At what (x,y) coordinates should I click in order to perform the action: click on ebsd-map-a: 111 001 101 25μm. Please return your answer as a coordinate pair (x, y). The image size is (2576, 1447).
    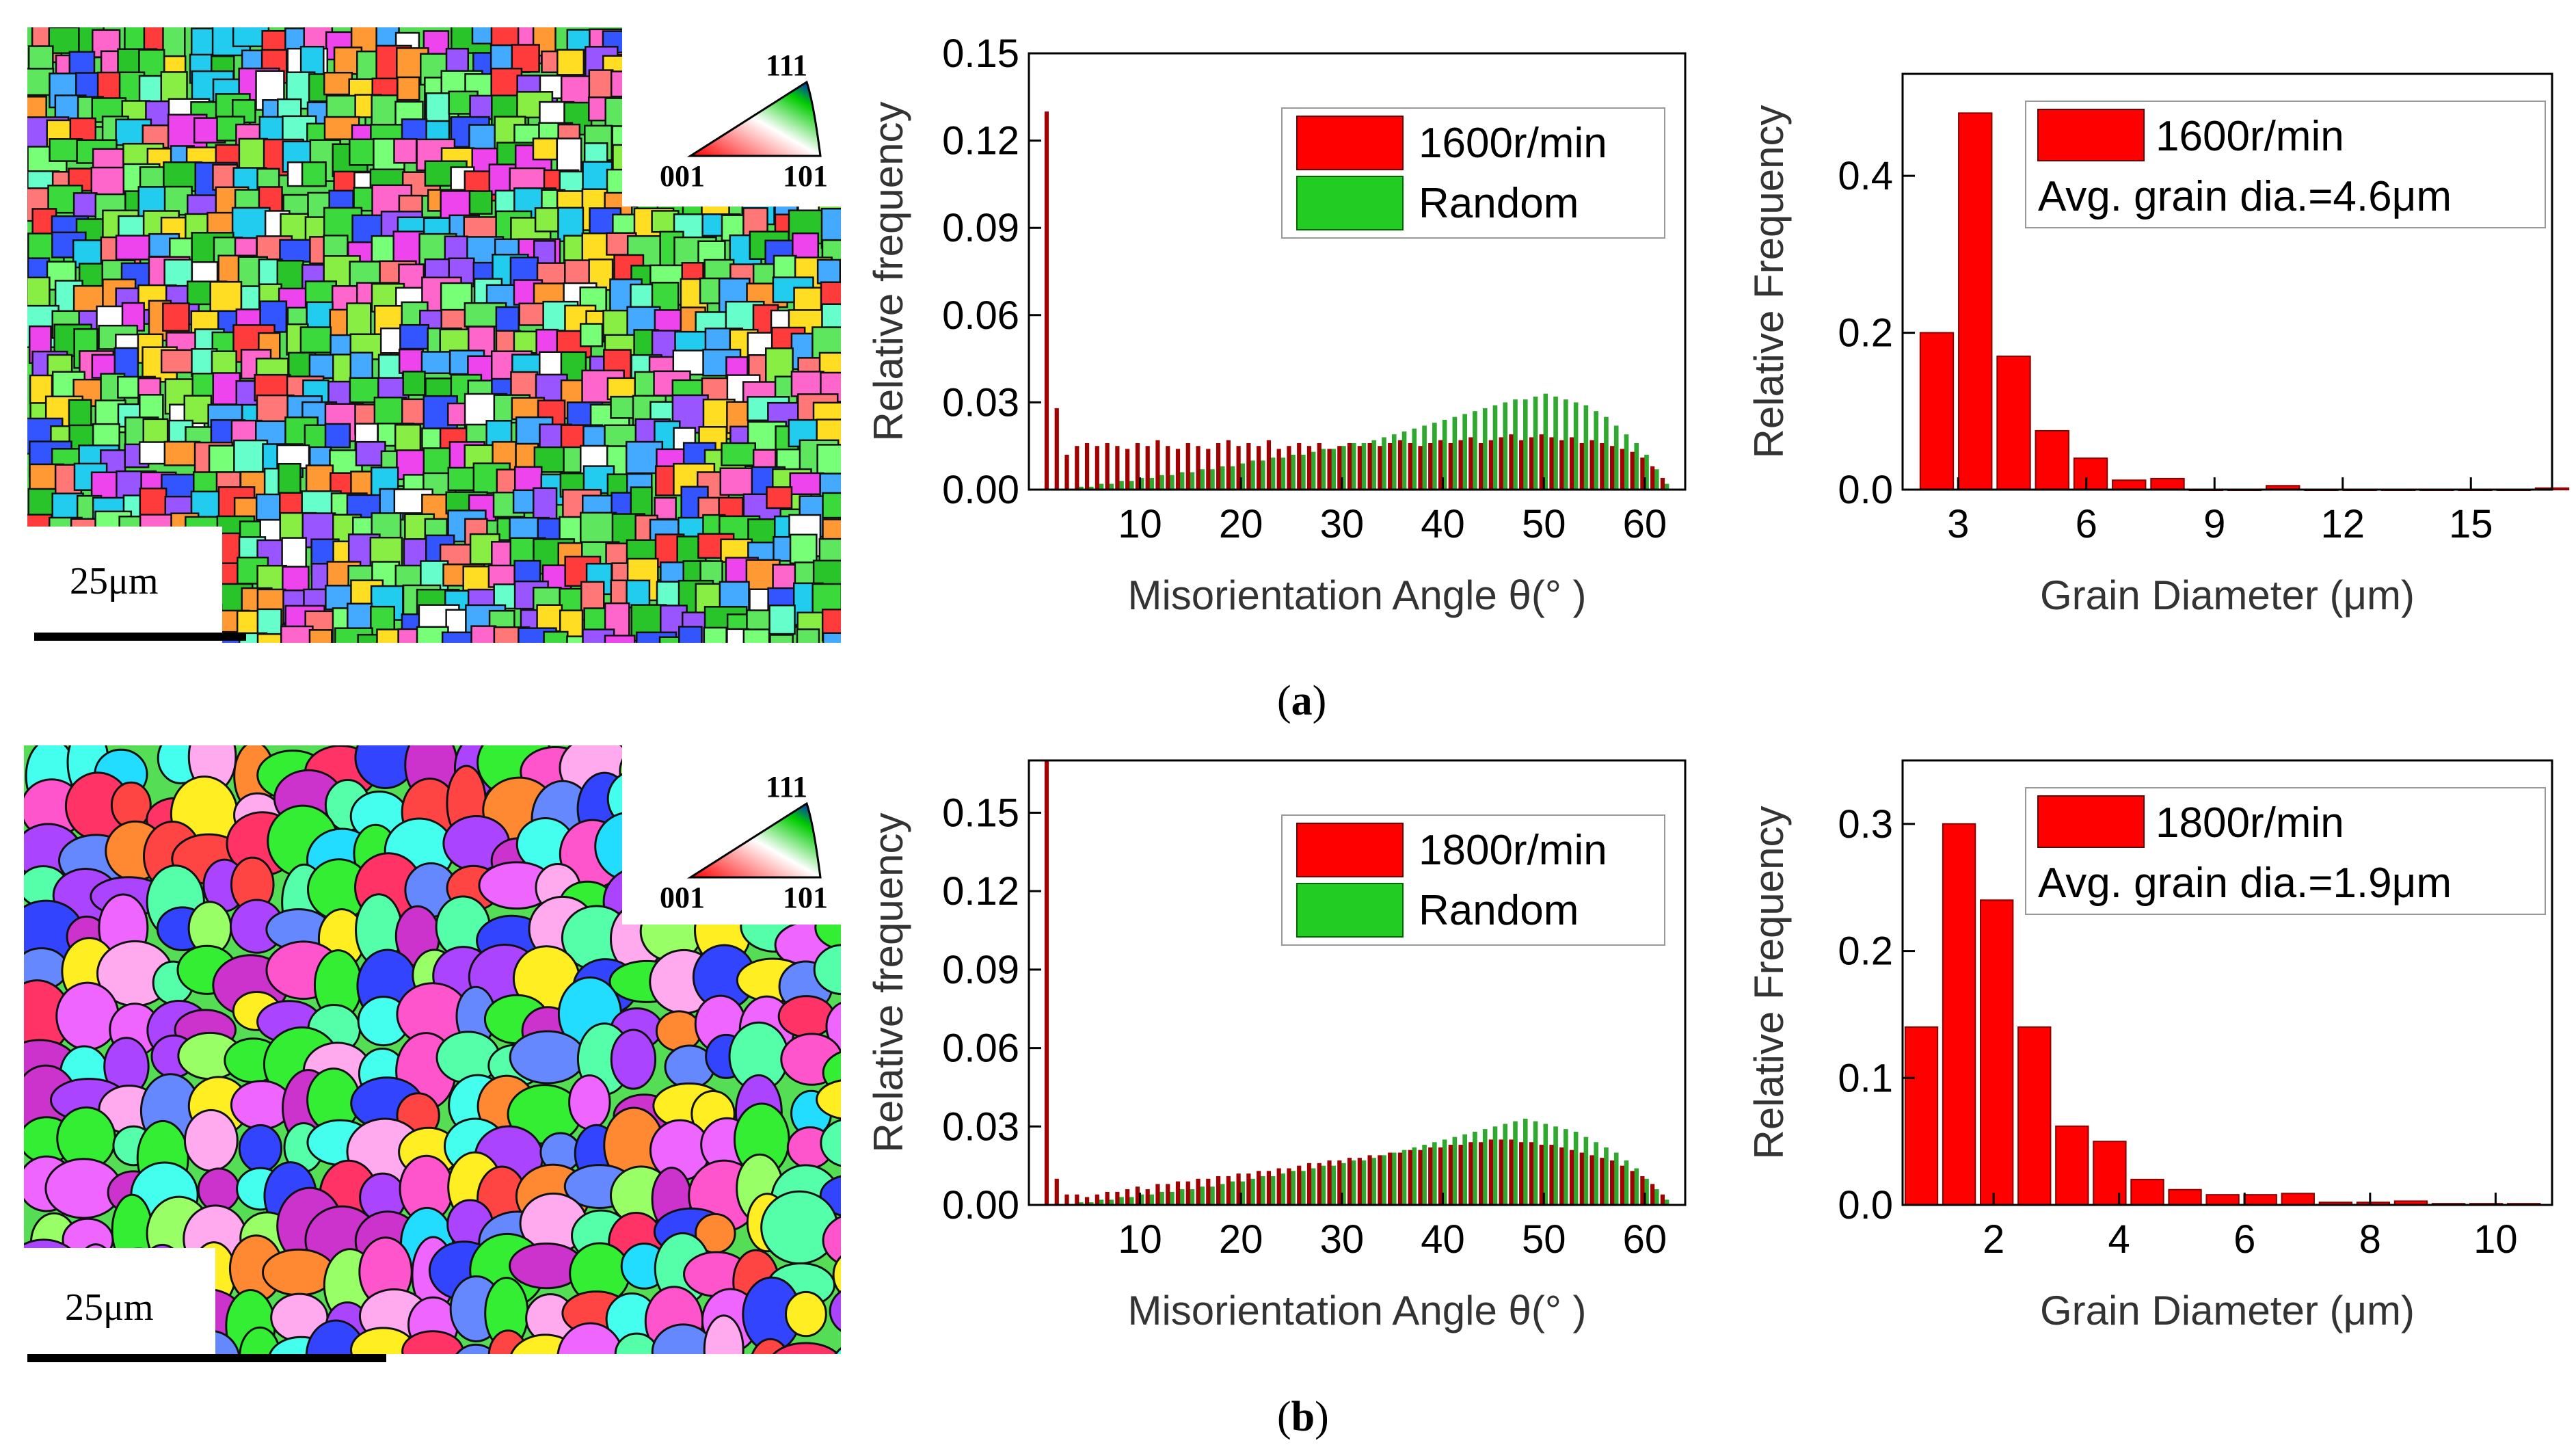
    Looking at the image, I should click on (437, 335).